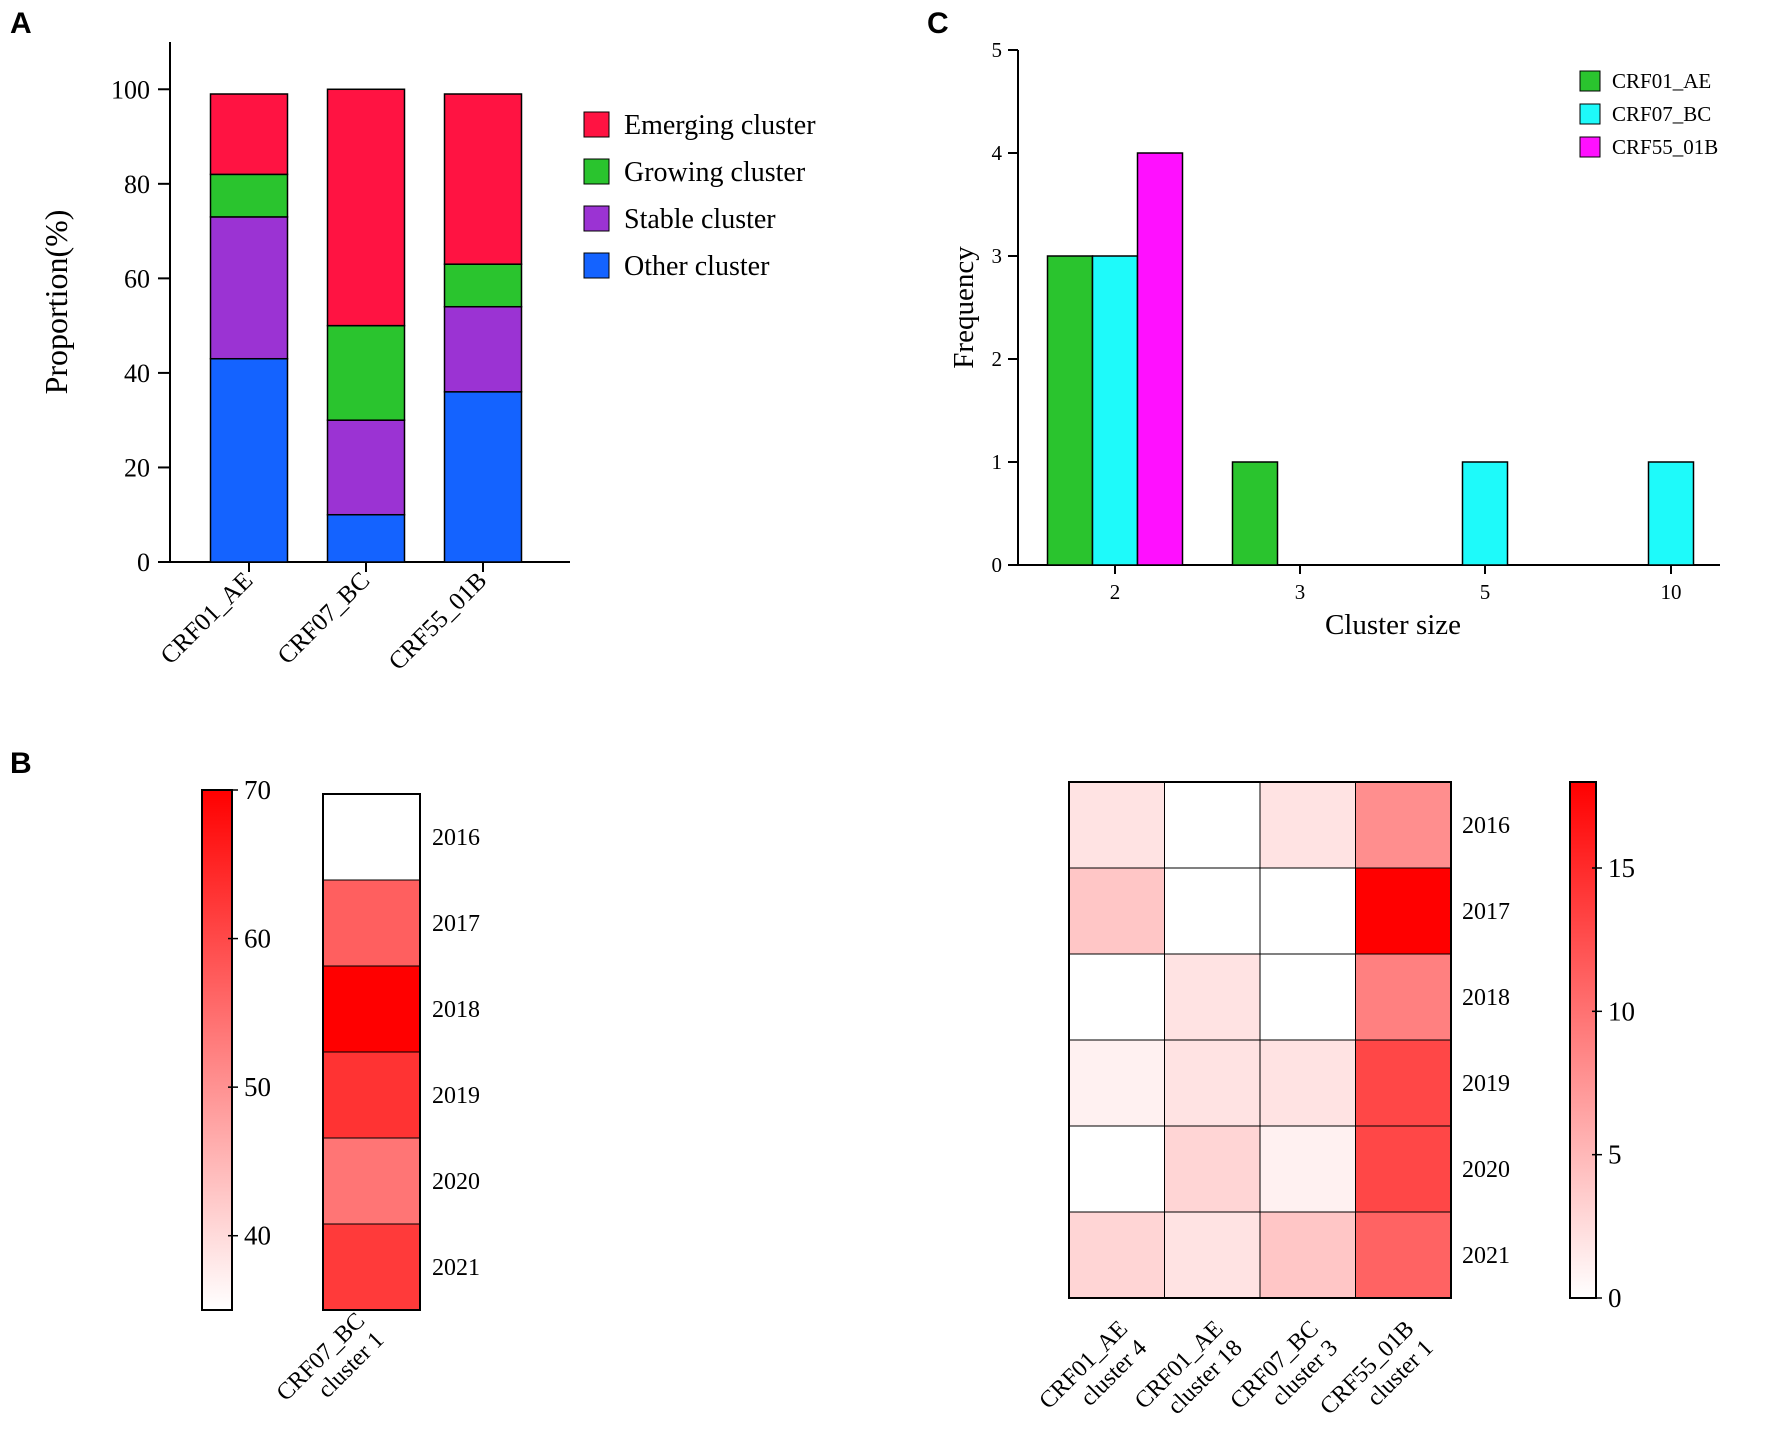  What do you see at coordinates (1212, 997) in the screenshot?
I see `heat-cell-crf01-ae-cluster-18-2018` at bounding box center [1212, 997].